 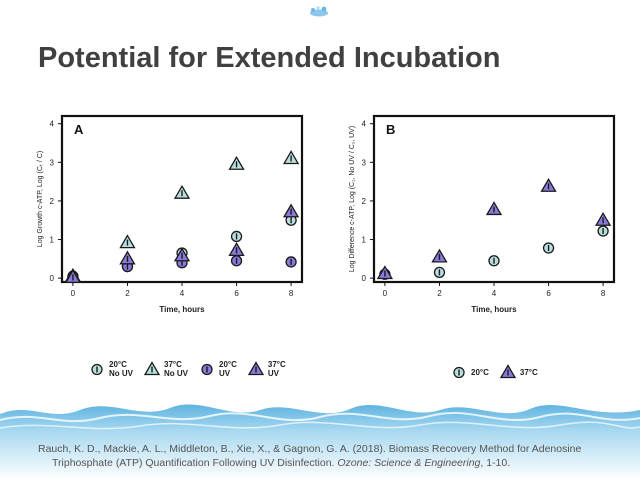 What do you see at coordinates (319, 11) in the screenshot?
I see `water-splash-logo-icon` at bounding box center [319, 11].